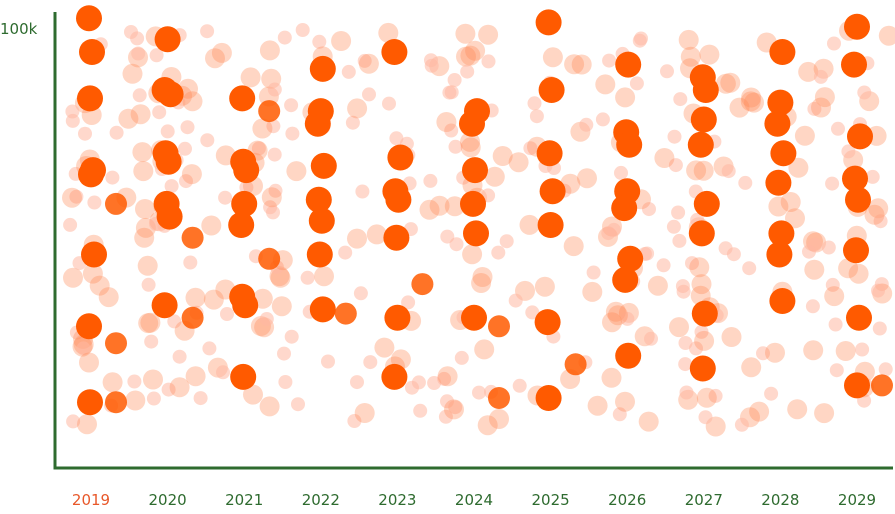 The image size is (895, 514). What do you see at coordinates (397, 500) in the screenshot?
I see `x-tick-label-2023: 2023` at bounding box center [397, 500].